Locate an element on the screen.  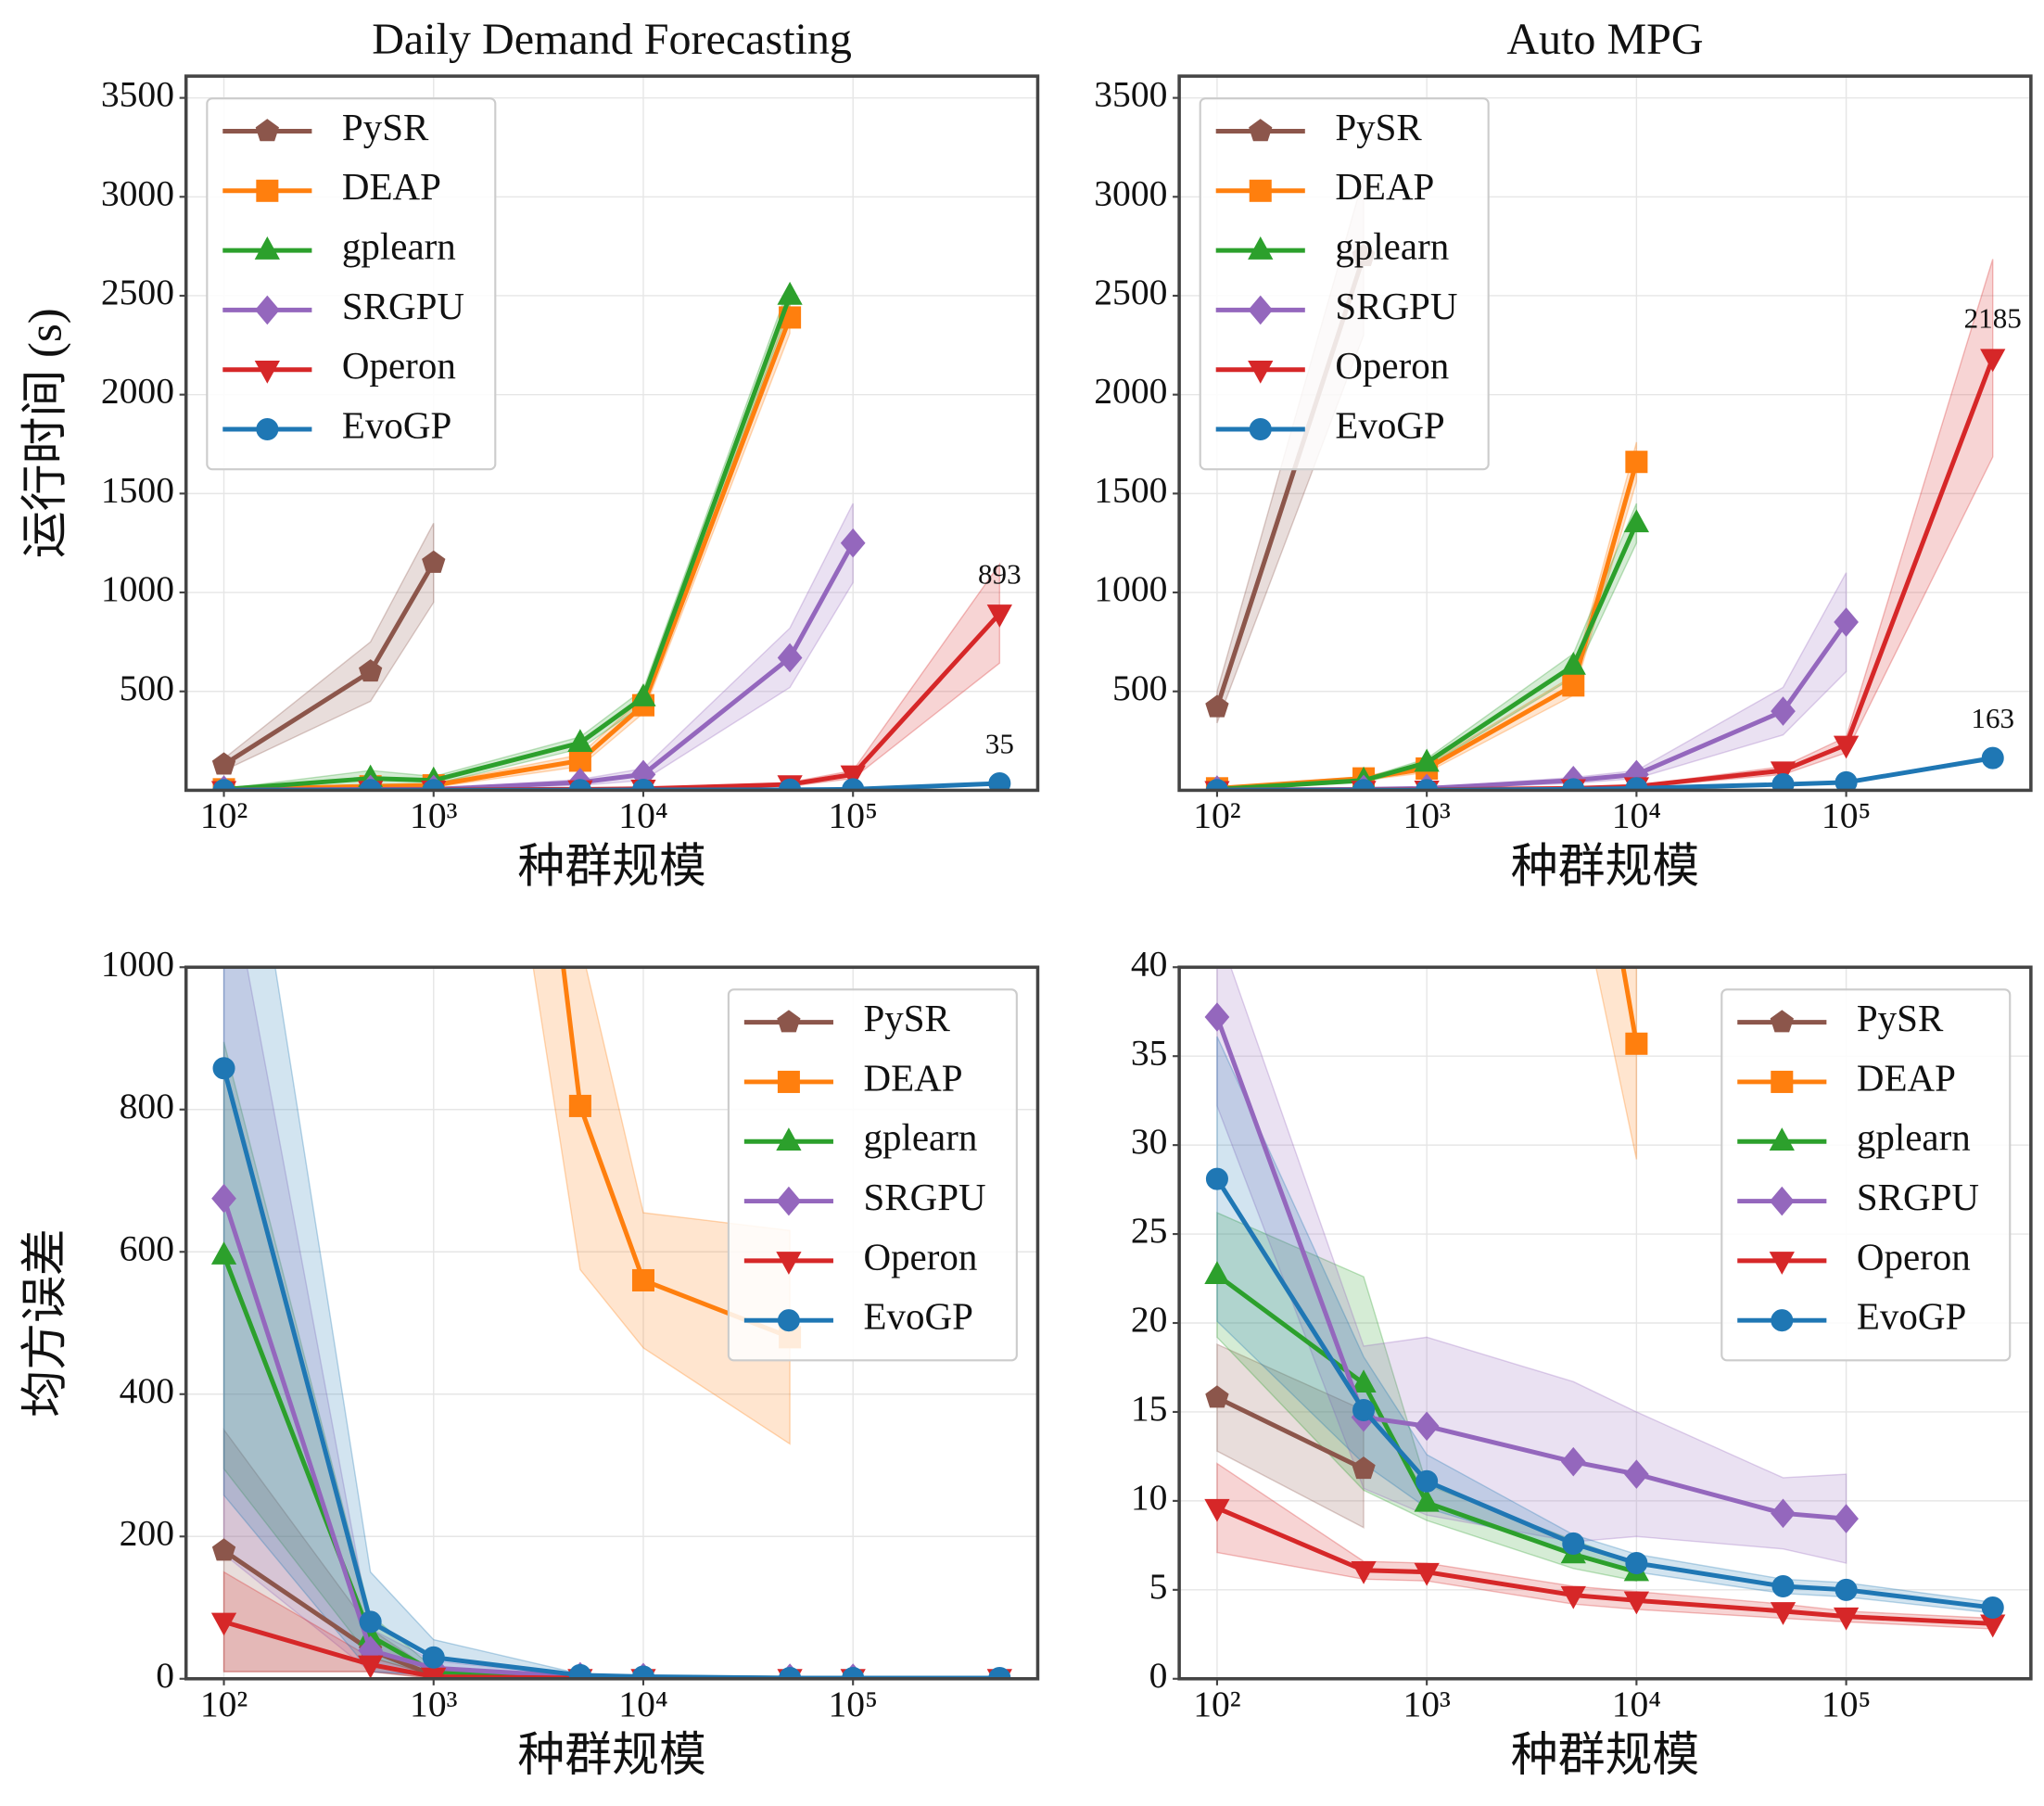
y-tick-label: 40 is located at coordinates (1149, 964).